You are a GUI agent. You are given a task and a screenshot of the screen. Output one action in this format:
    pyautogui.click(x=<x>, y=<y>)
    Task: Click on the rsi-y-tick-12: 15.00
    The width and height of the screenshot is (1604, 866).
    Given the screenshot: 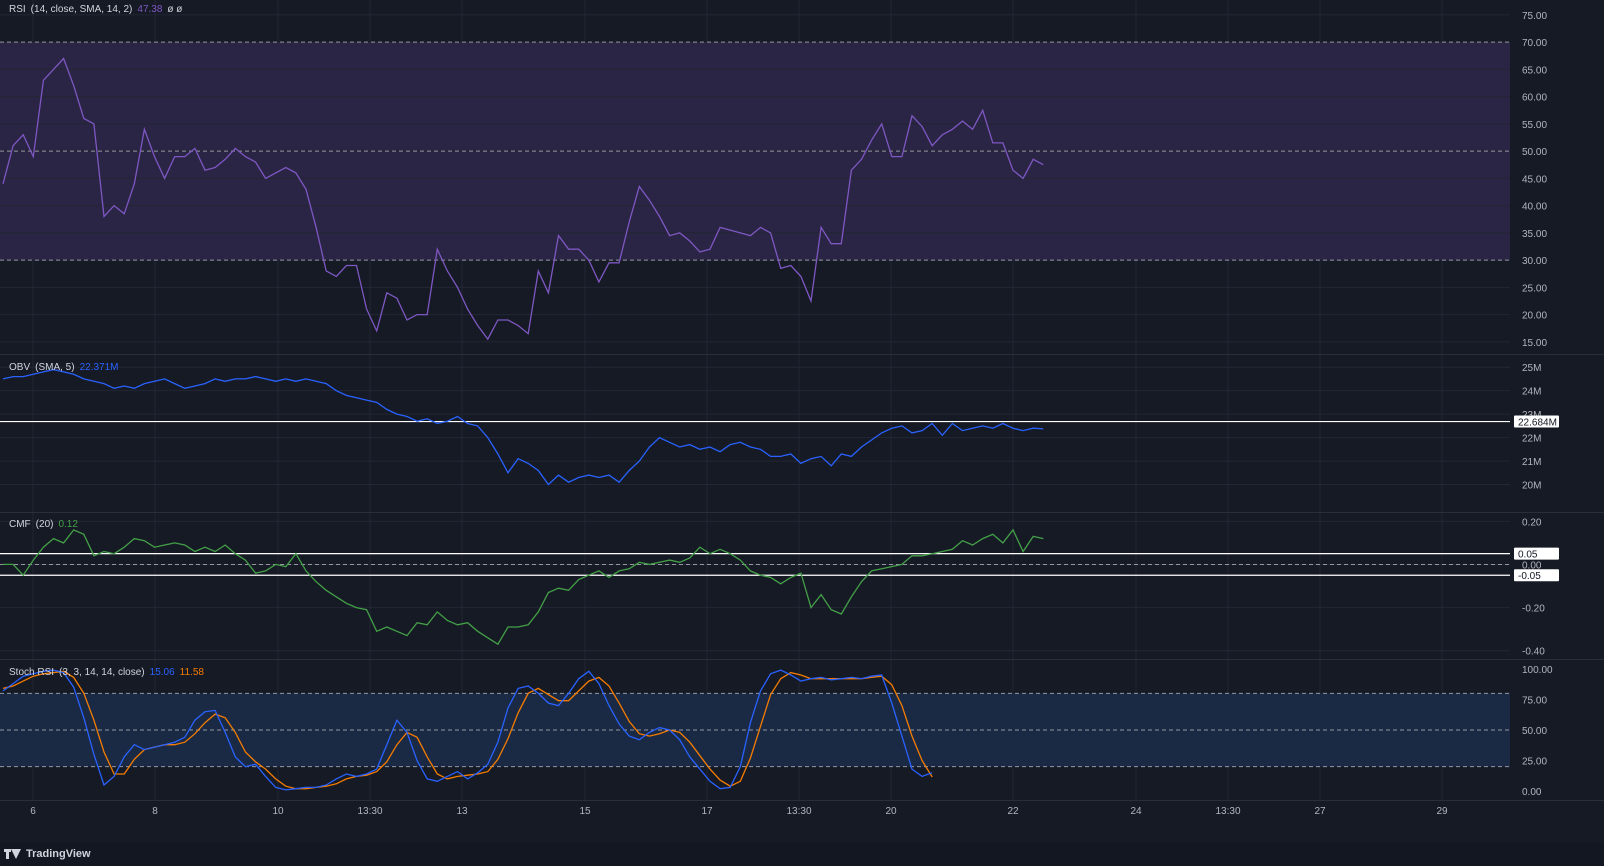 What is the action you would take?
    pyautogui.click(x=1534, y=343)
    